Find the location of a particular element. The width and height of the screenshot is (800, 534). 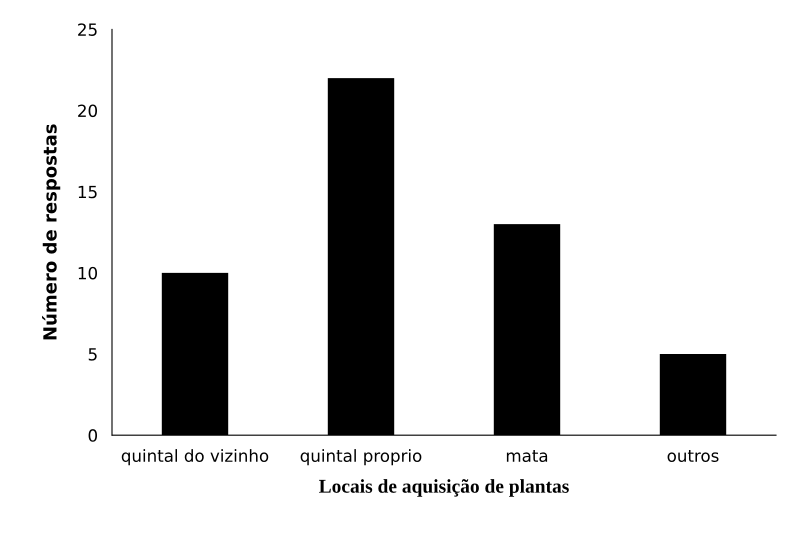

y-tick-label: 10 is located at coordinates (88, 273).